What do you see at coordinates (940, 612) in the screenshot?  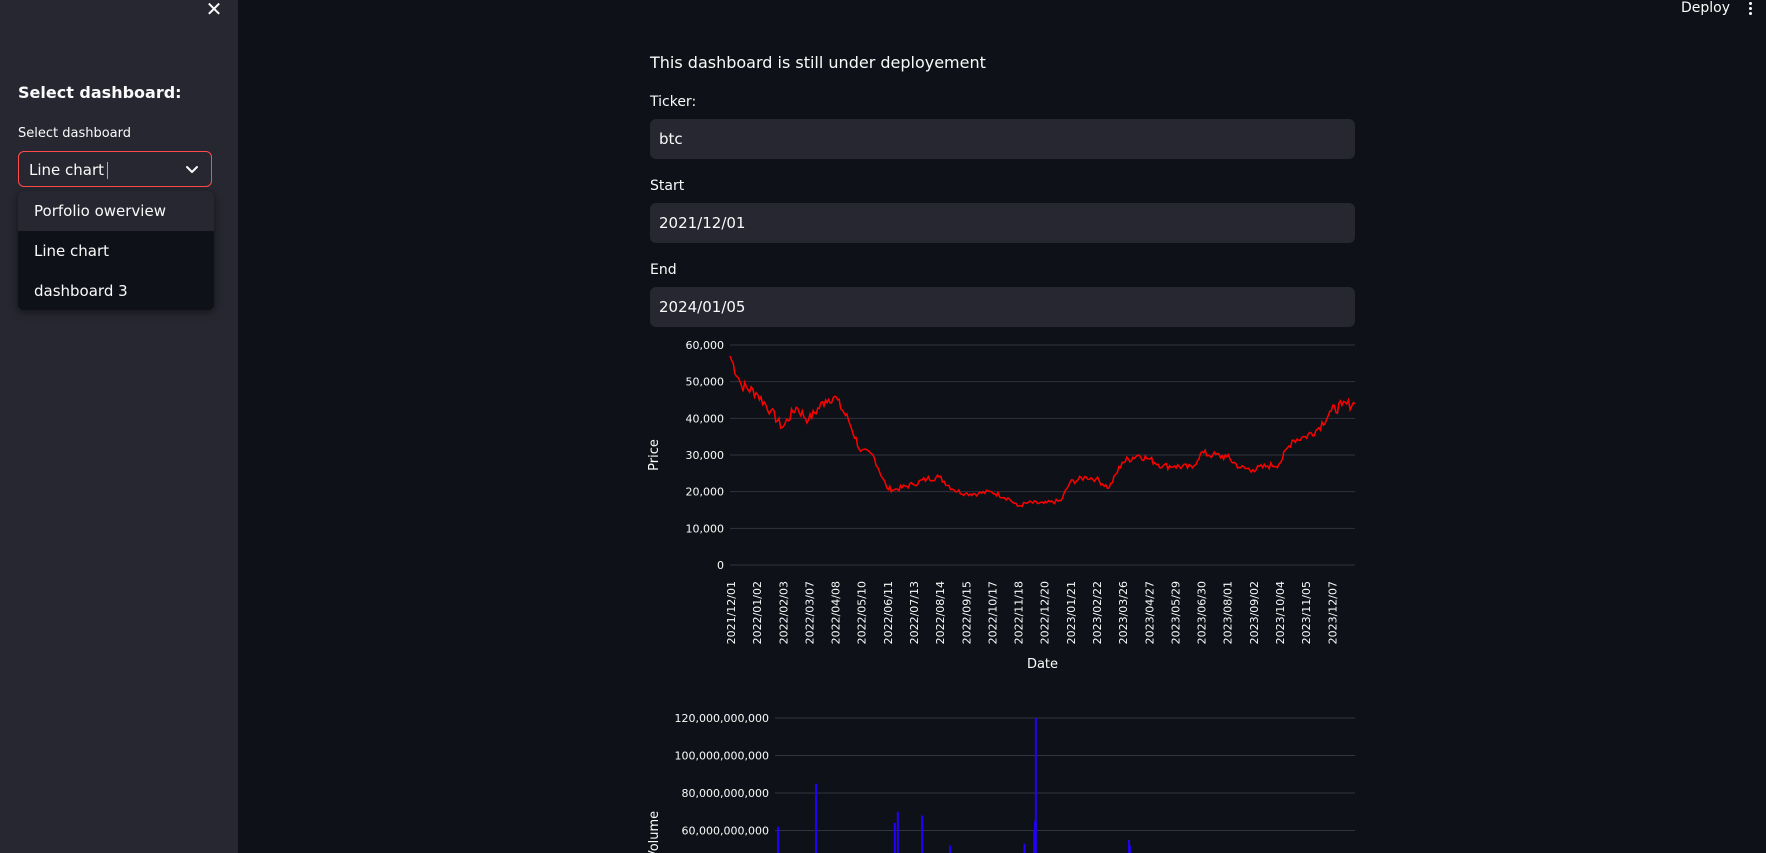 I see `price-x-tick-label: 2022/08/14` at bounding box center [940, 612].